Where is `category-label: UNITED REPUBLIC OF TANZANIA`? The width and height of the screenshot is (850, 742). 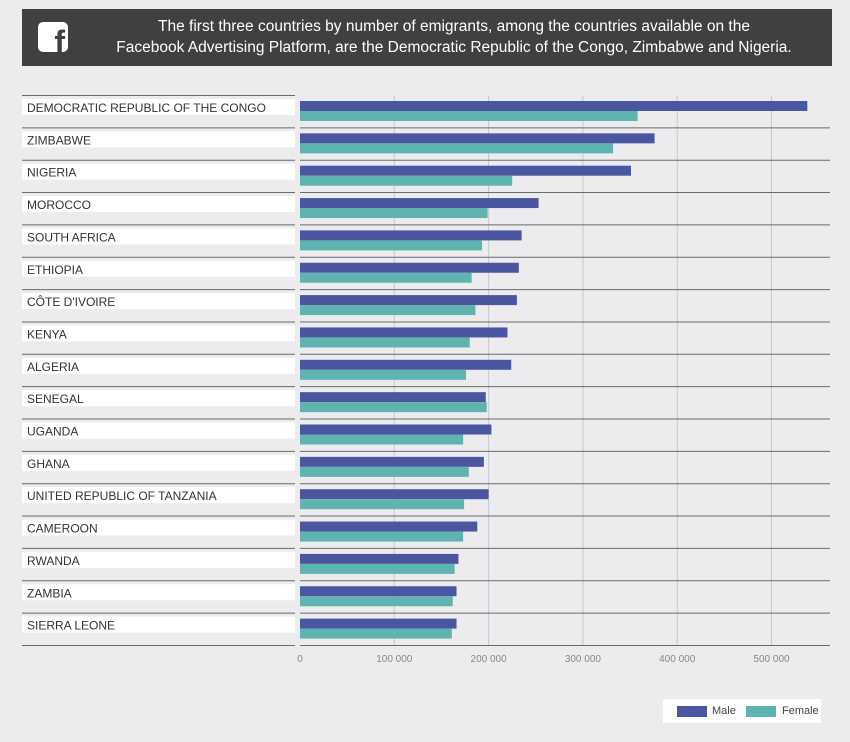 category-label: UNITED REPUBLIC OF TANZANIA is located at coordinates (122, 496).